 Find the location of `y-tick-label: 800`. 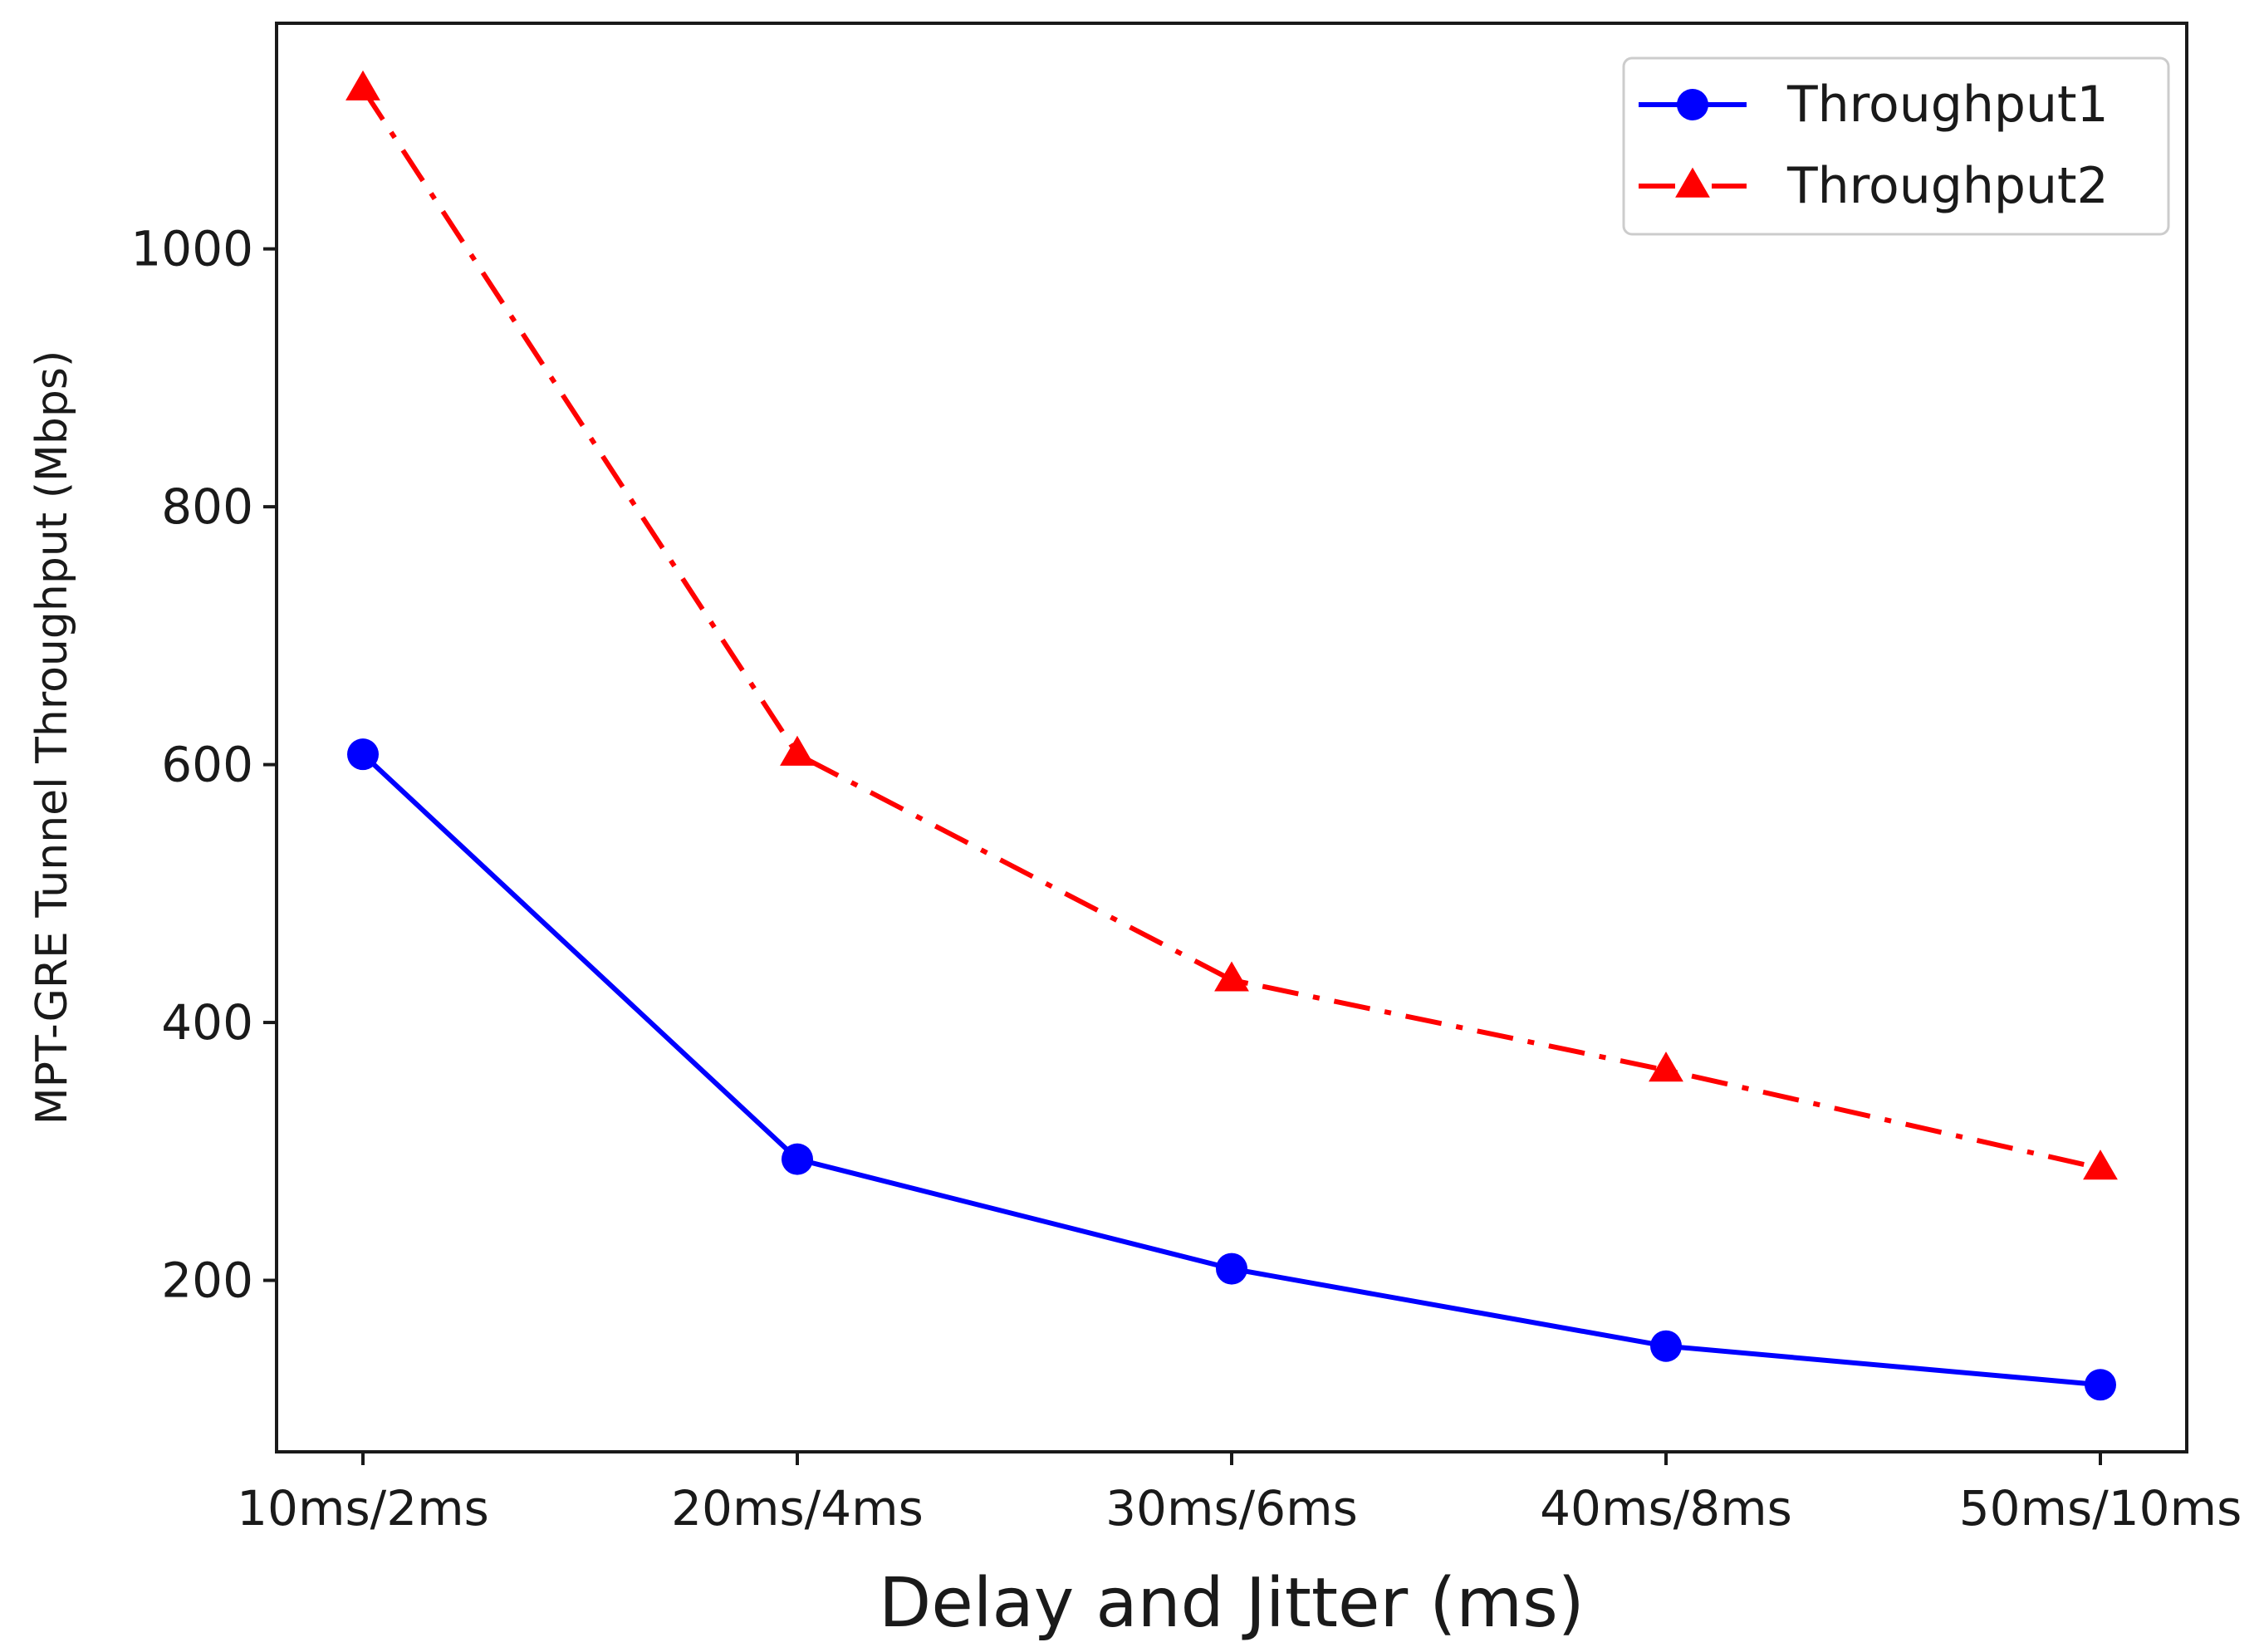

y-tick-label: 800 is located at coordinates (207, 506).